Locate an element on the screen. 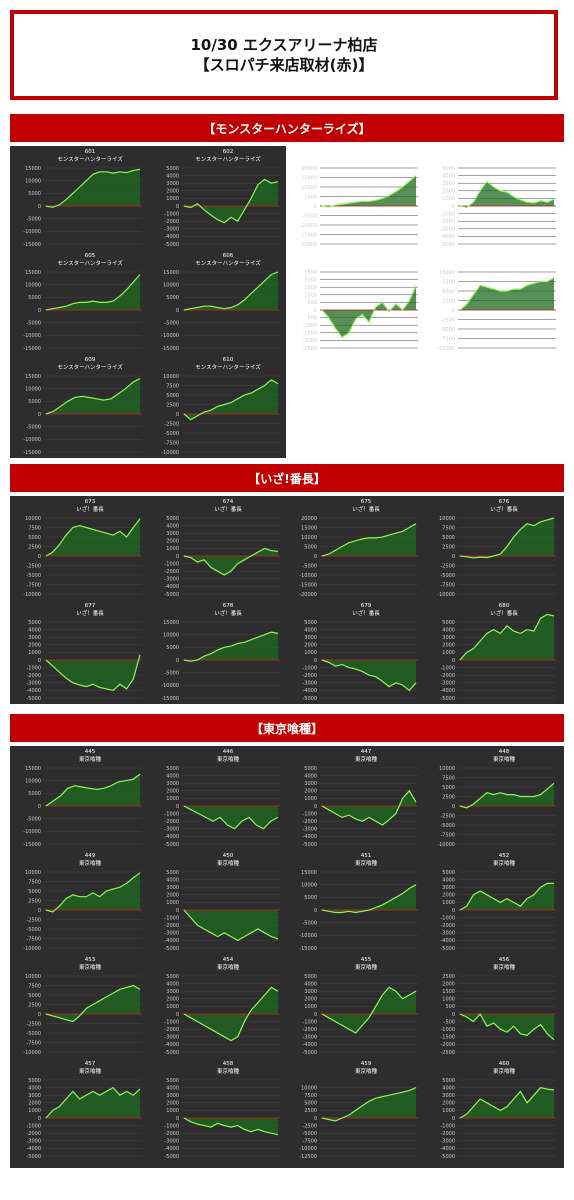 Image resolution: width=574 pixels, height=1200 pixels. y-tick-label: 2500 is located at coordinates (448, 301).